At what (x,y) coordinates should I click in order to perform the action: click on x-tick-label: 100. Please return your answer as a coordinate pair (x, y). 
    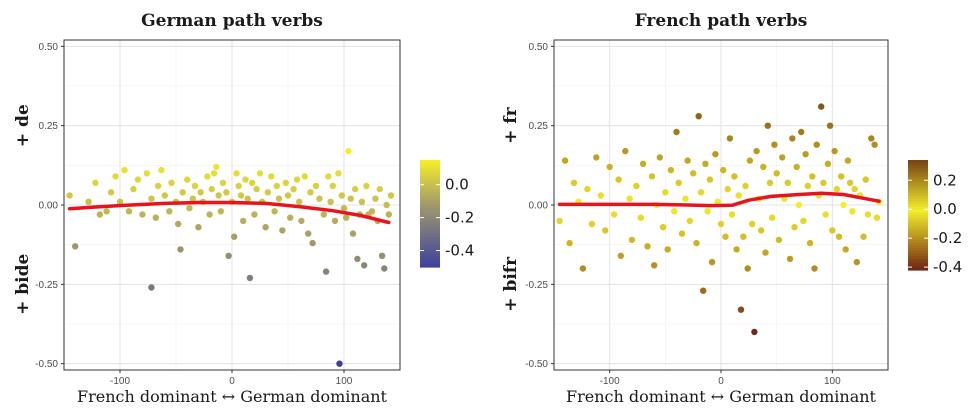
    Looking at the image, I should click on (832, 381).